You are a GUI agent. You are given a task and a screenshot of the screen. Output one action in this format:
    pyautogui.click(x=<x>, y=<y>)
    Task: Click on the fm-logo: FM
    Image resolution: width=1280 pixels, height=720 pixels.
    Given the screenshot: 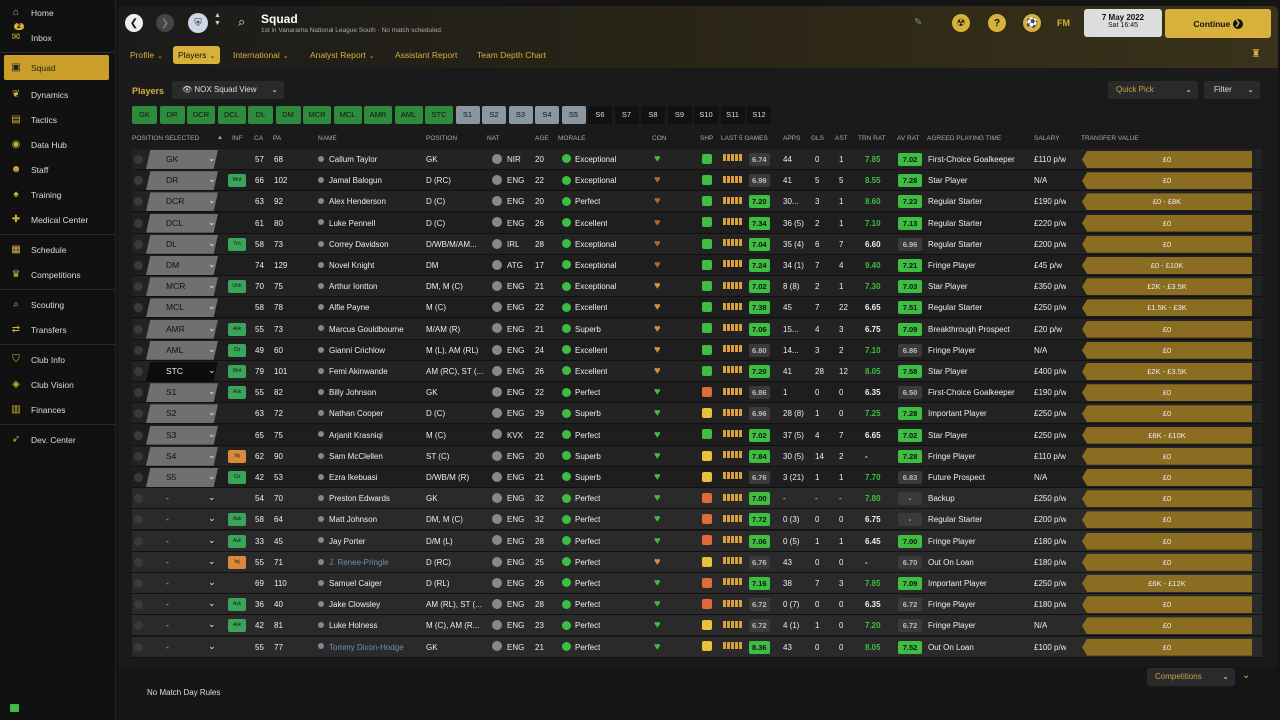 What is the action you would take?
    pyautogui.click(x=1063, y=23)
    